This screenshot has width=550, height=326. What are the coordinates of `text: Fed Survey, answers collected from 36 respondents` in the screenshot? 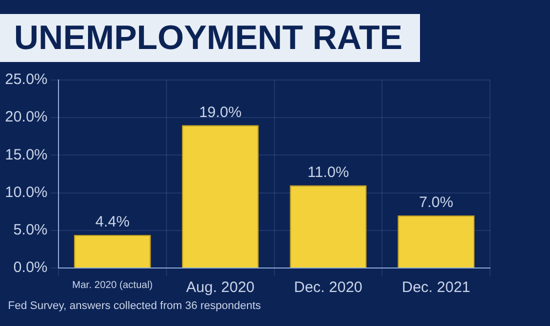 It's located at (134, 306).